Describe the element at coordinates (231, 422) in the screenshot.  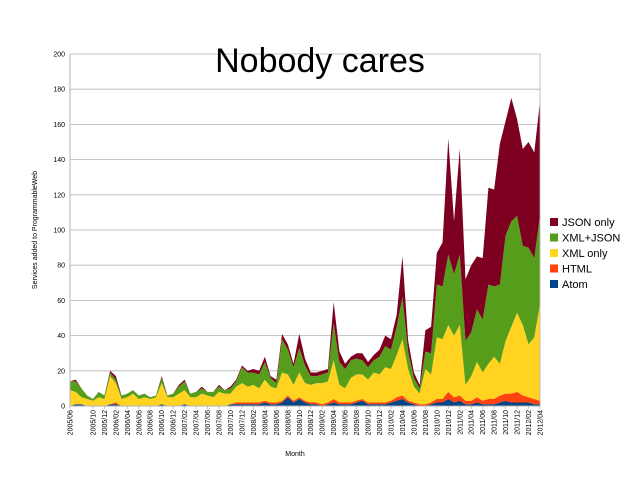
I see `x-tick-label: 2007/10` at that location.